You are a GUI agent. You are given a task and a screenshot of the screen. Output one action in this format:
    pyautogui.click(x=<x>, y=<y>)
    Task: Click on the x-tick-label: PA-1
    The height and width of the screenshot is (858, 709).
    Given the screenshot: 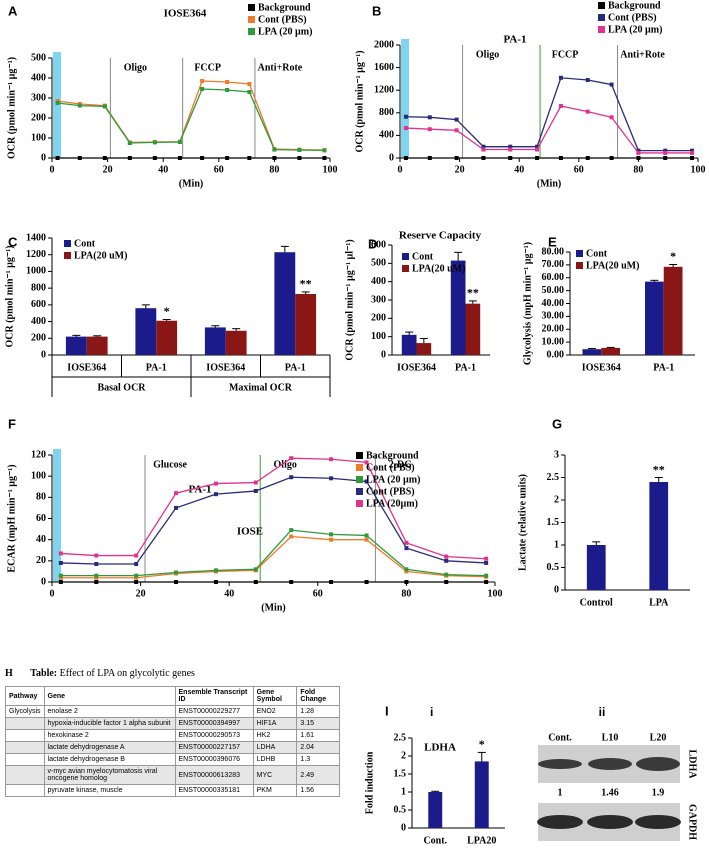 What is the action you would take?
    pyautogui.click(x=295, y=367)
    